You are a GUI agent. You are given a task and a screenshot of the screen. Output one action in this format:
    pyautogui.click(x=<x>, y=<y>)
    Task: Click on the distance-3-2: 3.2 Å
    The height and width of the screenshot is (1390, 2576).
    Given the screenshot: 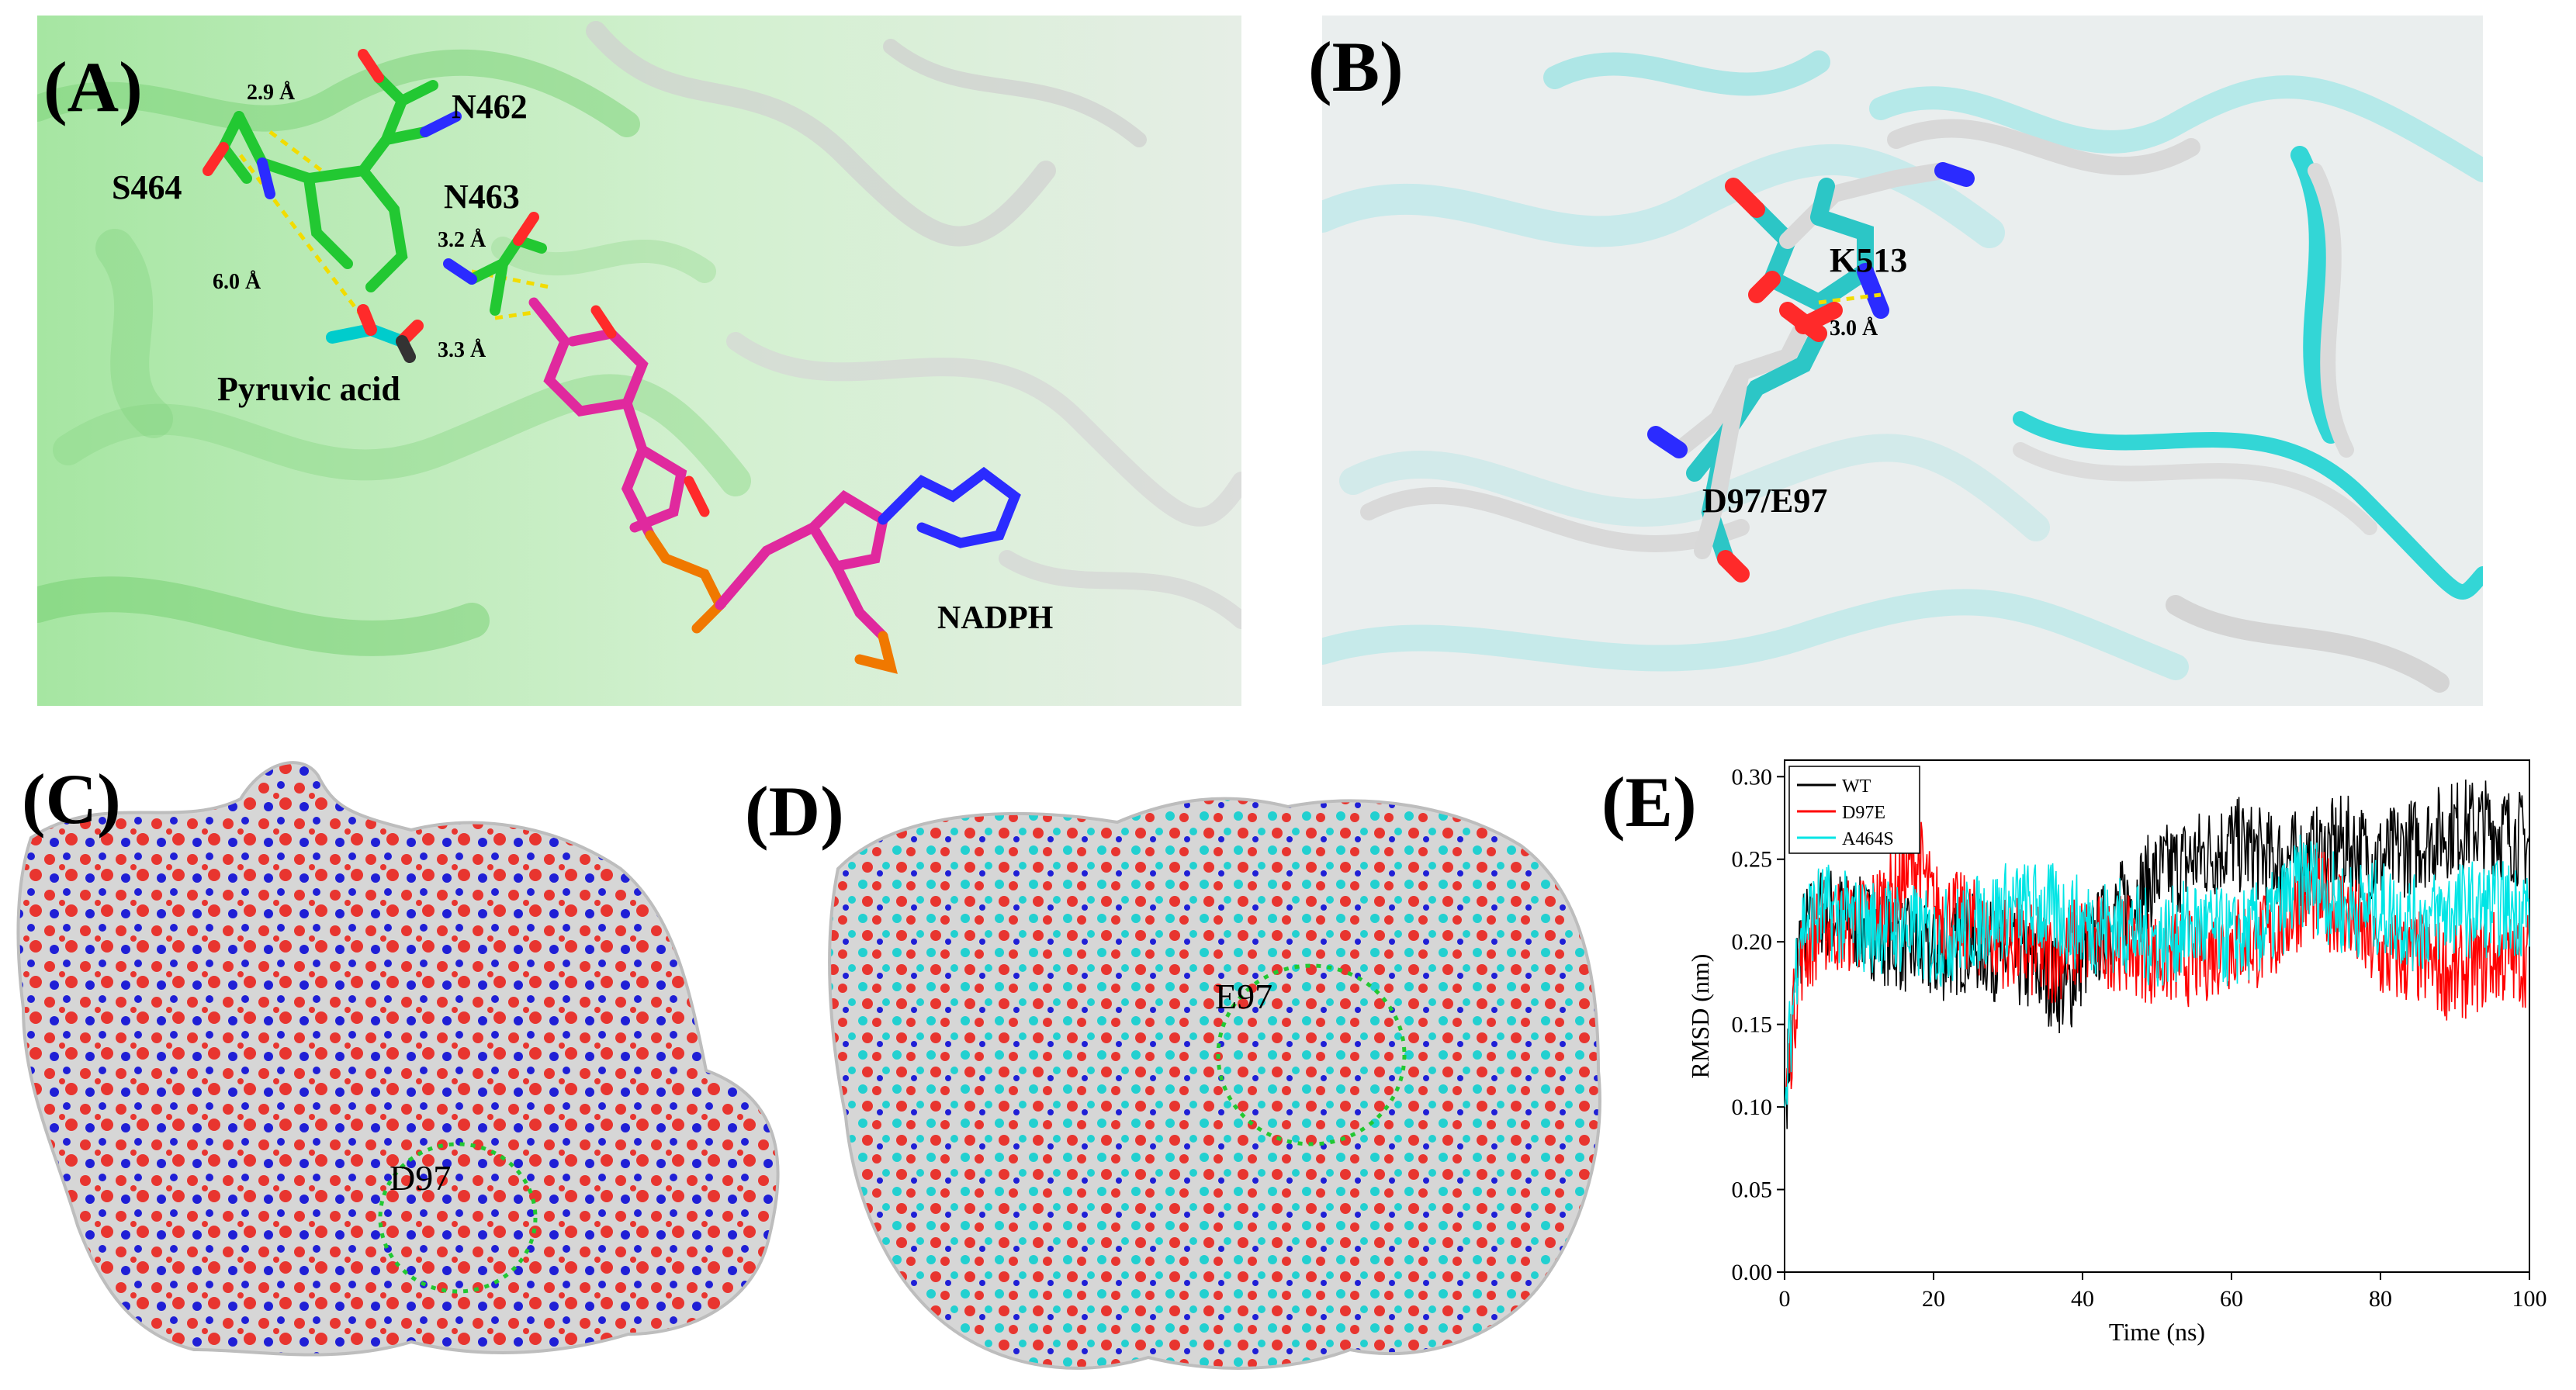 What is the action you would take?
    pyautogui.click(x=462, y=240)
    